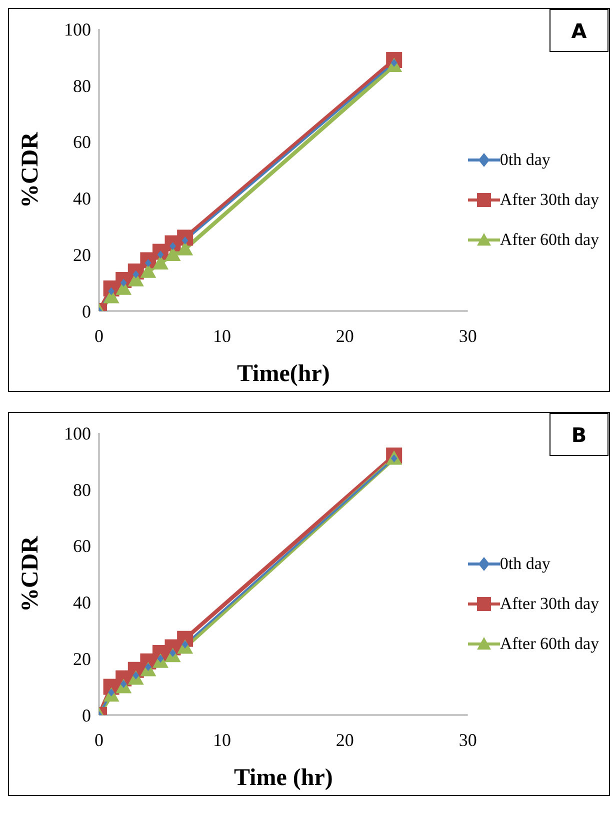 The width and height of the screenshot is (616, 816). I want to click on text: A, so click(579, 31).